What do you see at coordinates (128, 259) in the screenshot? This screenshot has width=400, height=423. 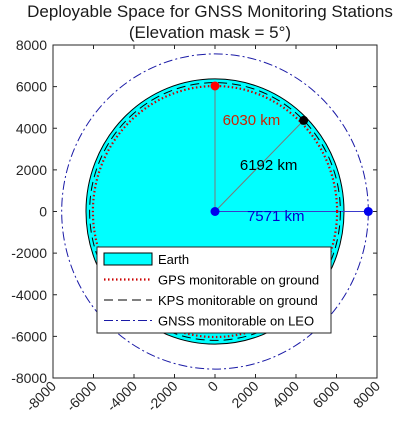 I see `legend-swatch-earth` at bounding box center [128, 259].